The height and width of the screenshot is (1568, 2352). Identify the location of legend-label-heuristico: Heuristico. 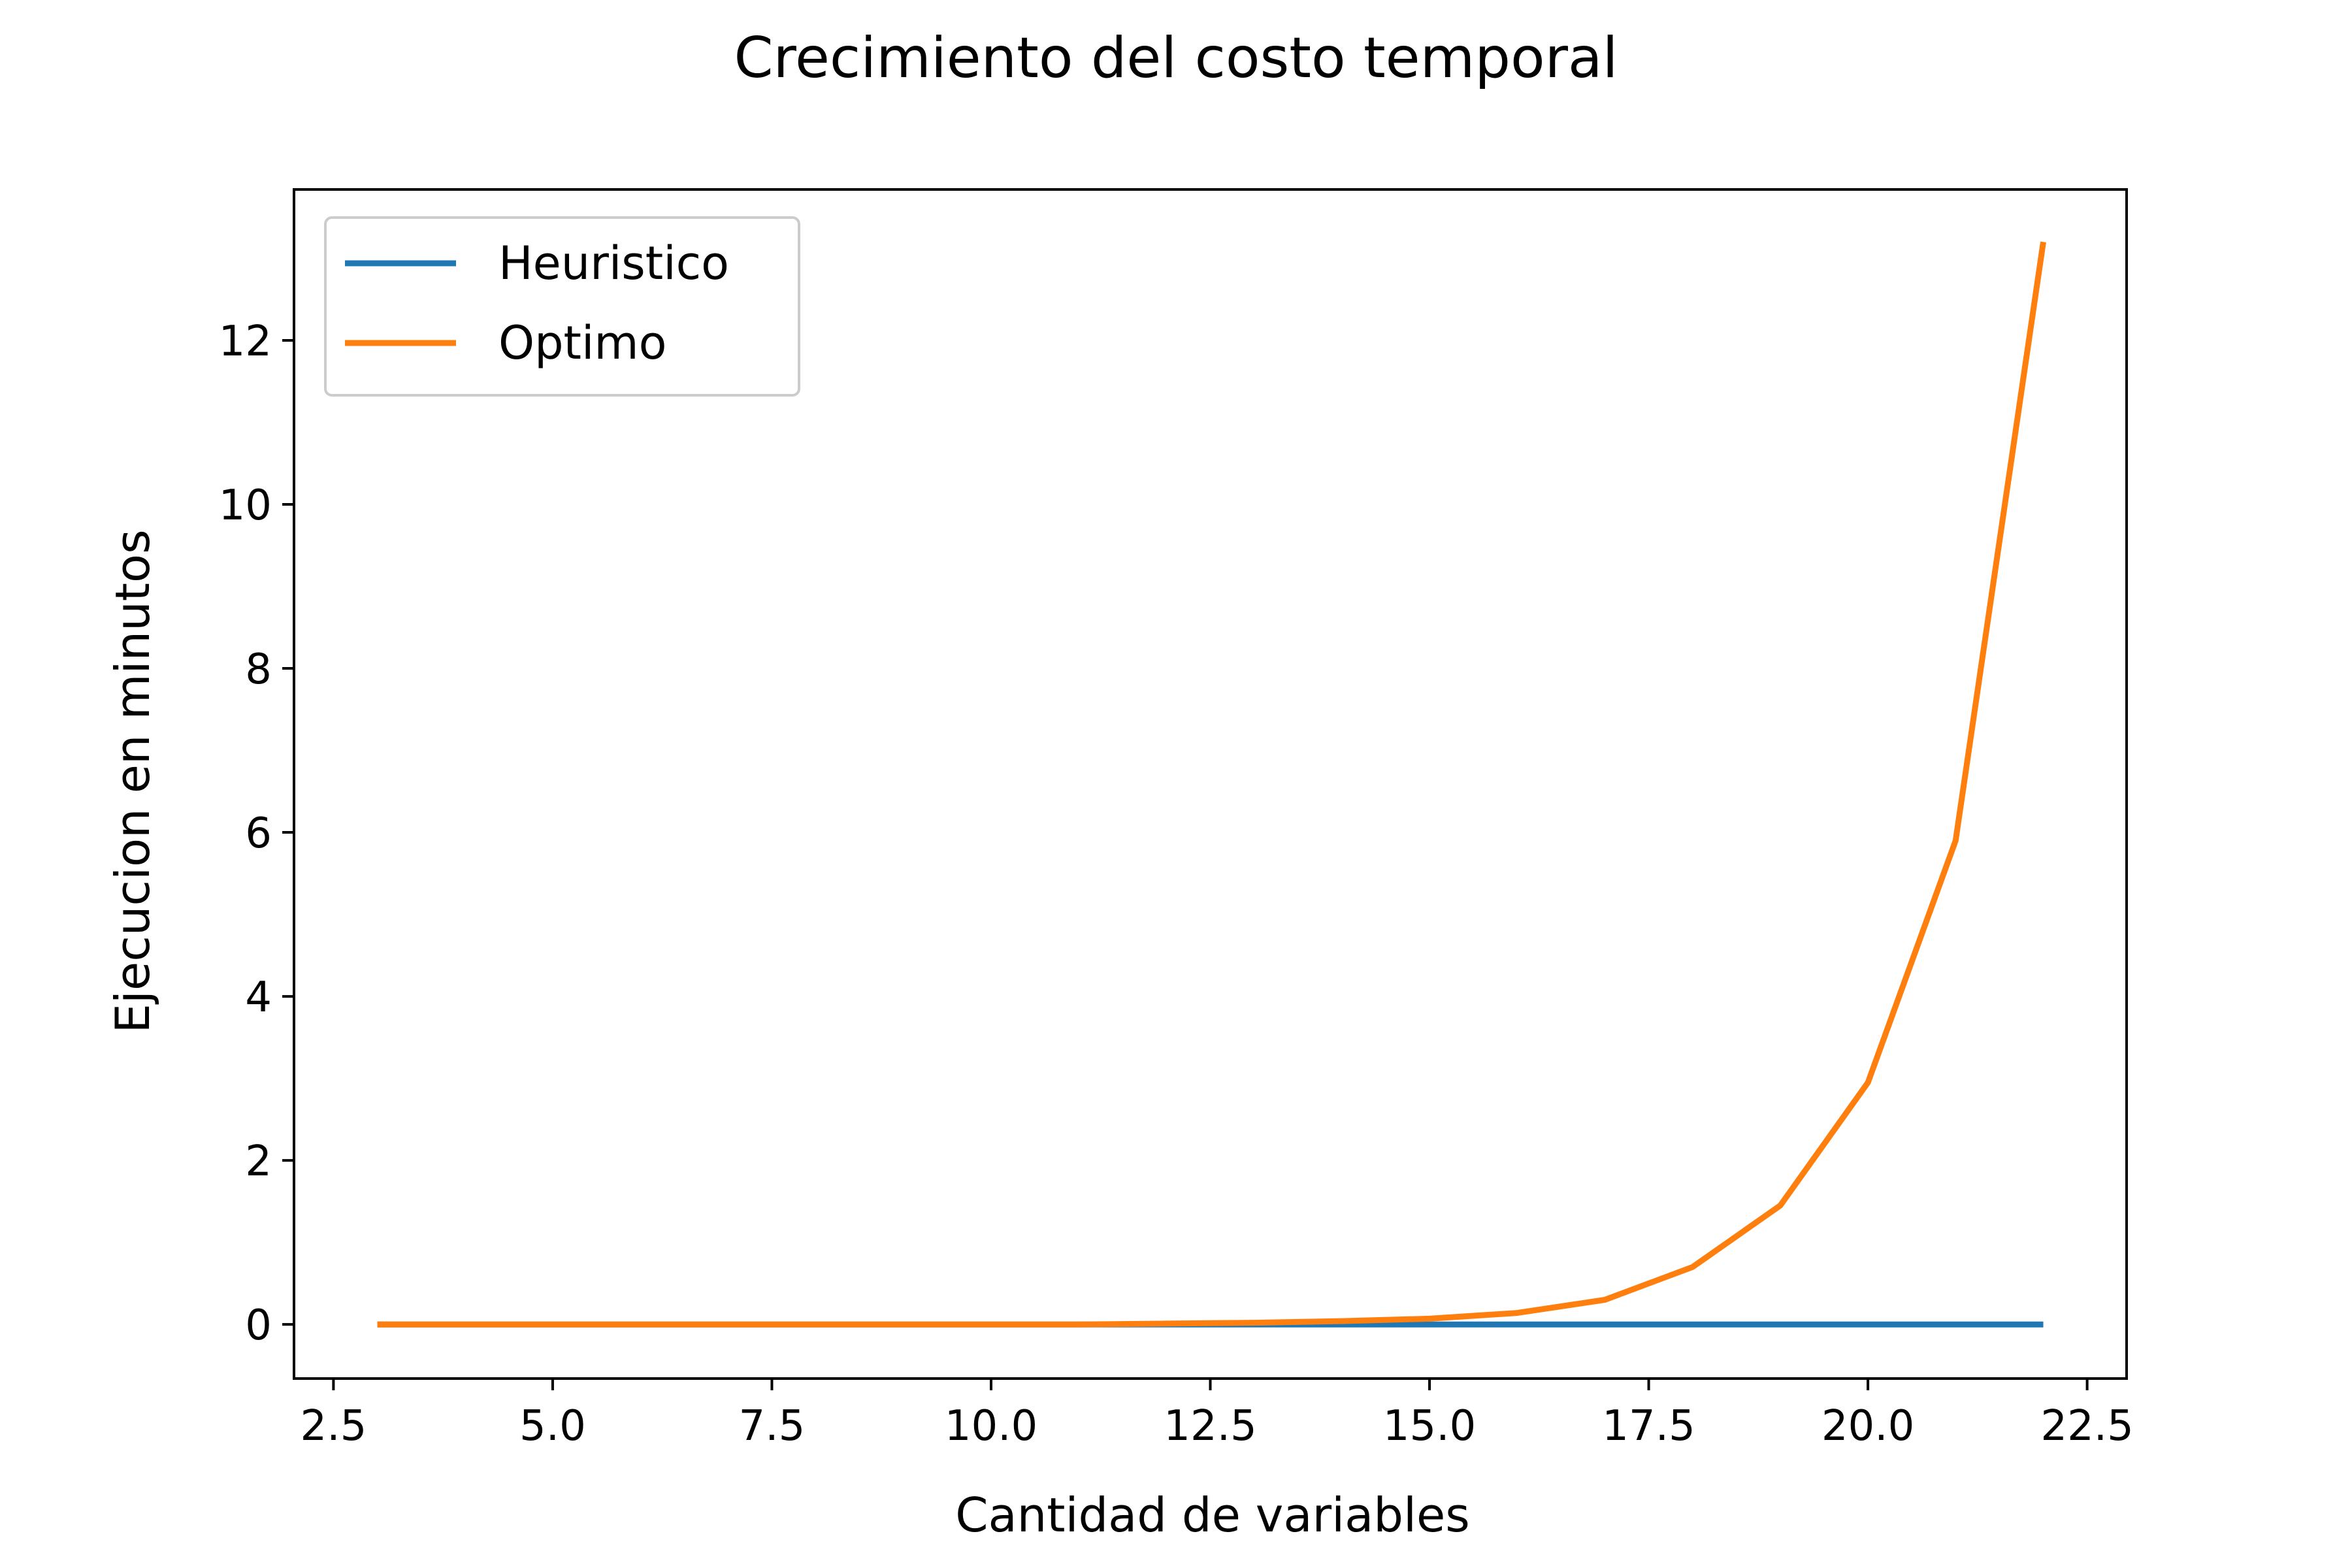
(613, 263).